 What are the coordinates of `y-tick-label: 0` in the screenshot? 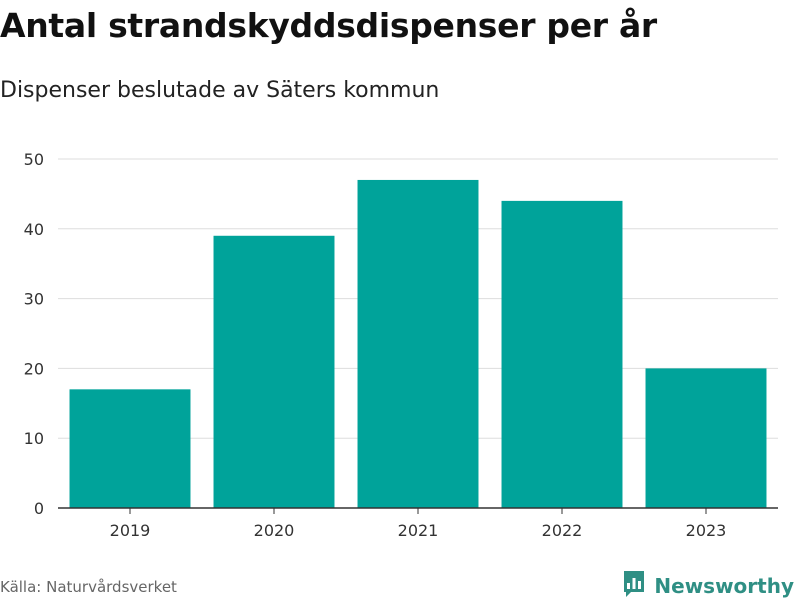 It's located at (39, 508).